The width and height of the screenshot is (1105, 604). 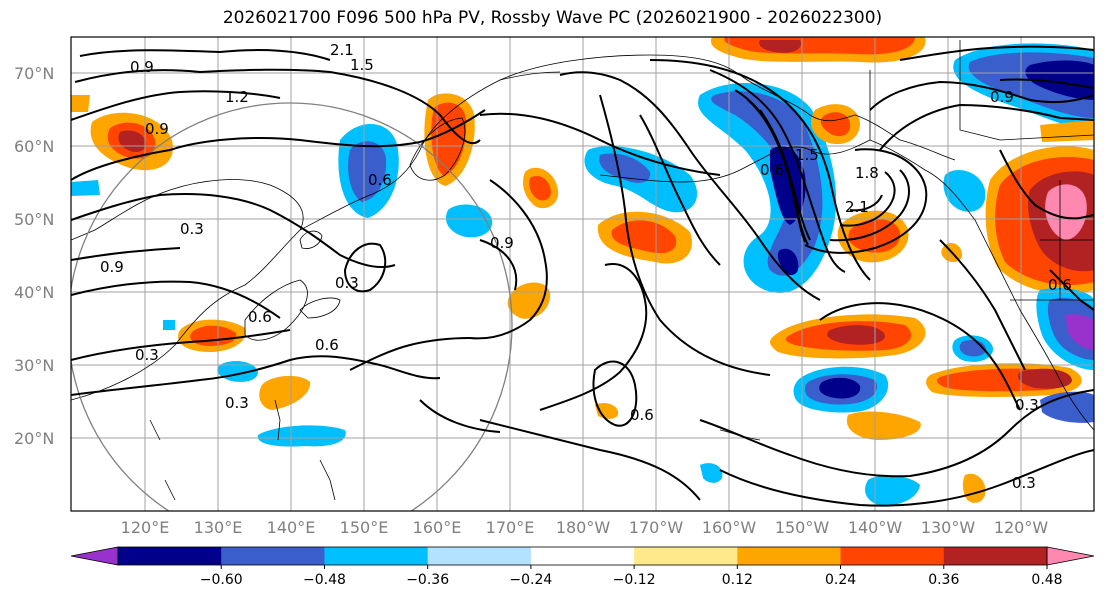 What do you see at coordinates (218, 527) in the screenshot?
I see `longitude-label: 130°E` at bounding box center [218, 527].